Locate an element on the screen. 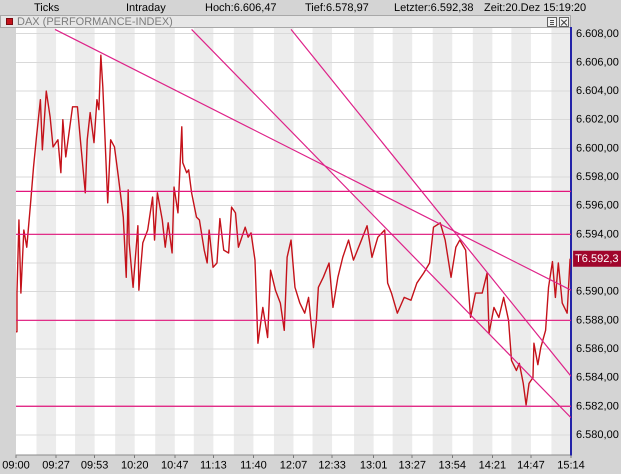  y-tick-label: 6.598,00 is located at coordinates (597, 177).